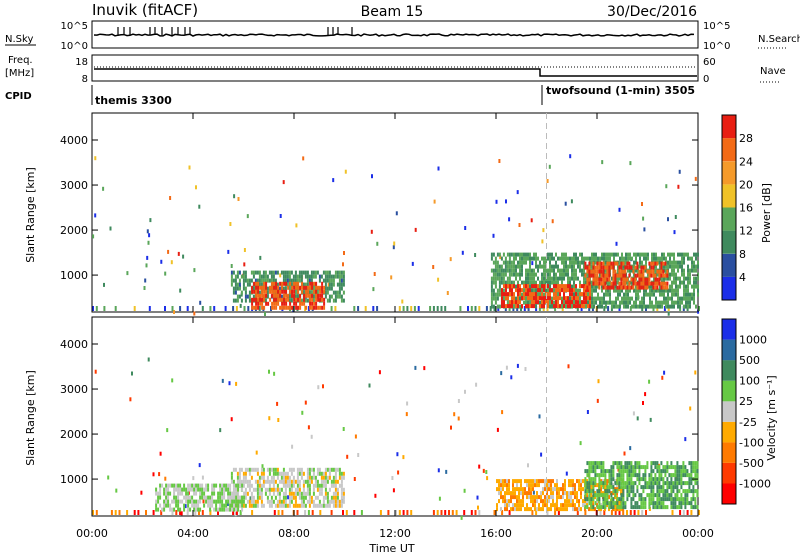 The image size is (800, 554). I want to click on nsky-panel: N.Sky 10^5 10^0 10^5 10^0 N.Search, so click(402, 36).